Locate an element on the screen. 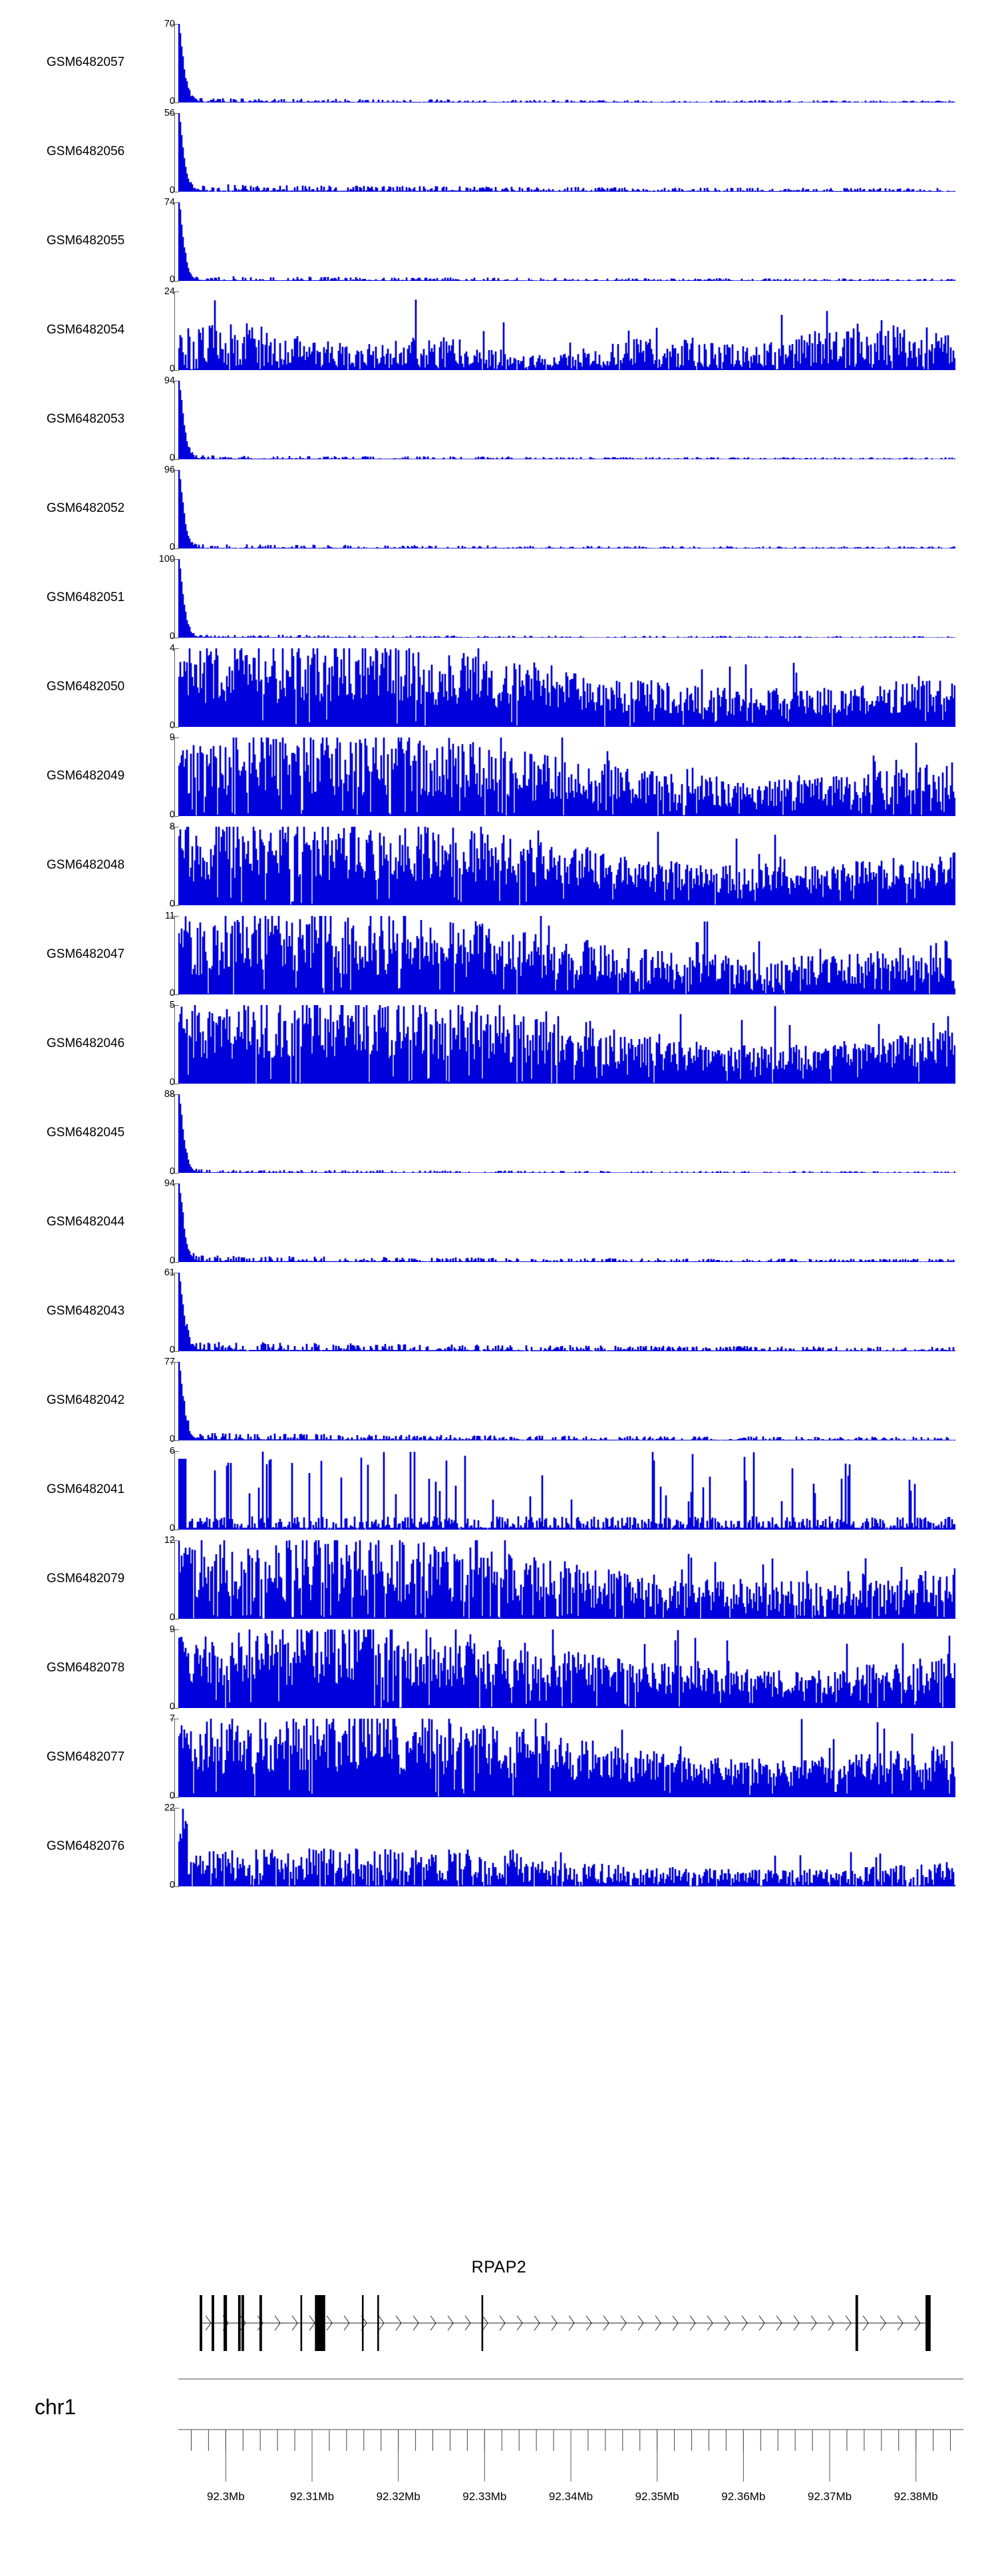 This screenshot has height=2576, width=998. coverage-track: GSM6482053 94 0 is located at coordinates (499, 419).